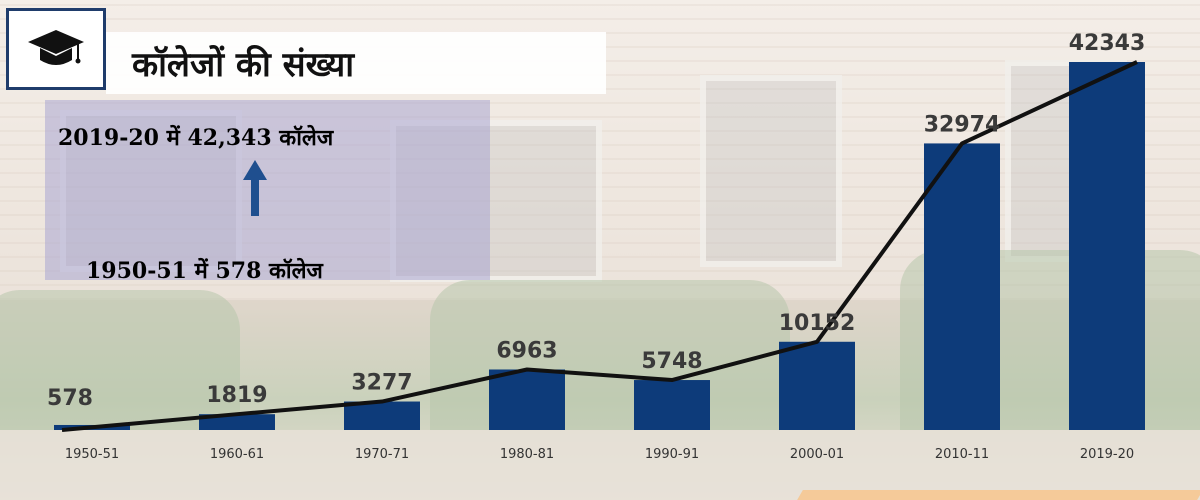 This screenshot has width=1200, height=500. What do you see at coordinates (526, 350) in the screenshot?
I see `data-label-1980-81: 6963` at bounding box center [526, 350].